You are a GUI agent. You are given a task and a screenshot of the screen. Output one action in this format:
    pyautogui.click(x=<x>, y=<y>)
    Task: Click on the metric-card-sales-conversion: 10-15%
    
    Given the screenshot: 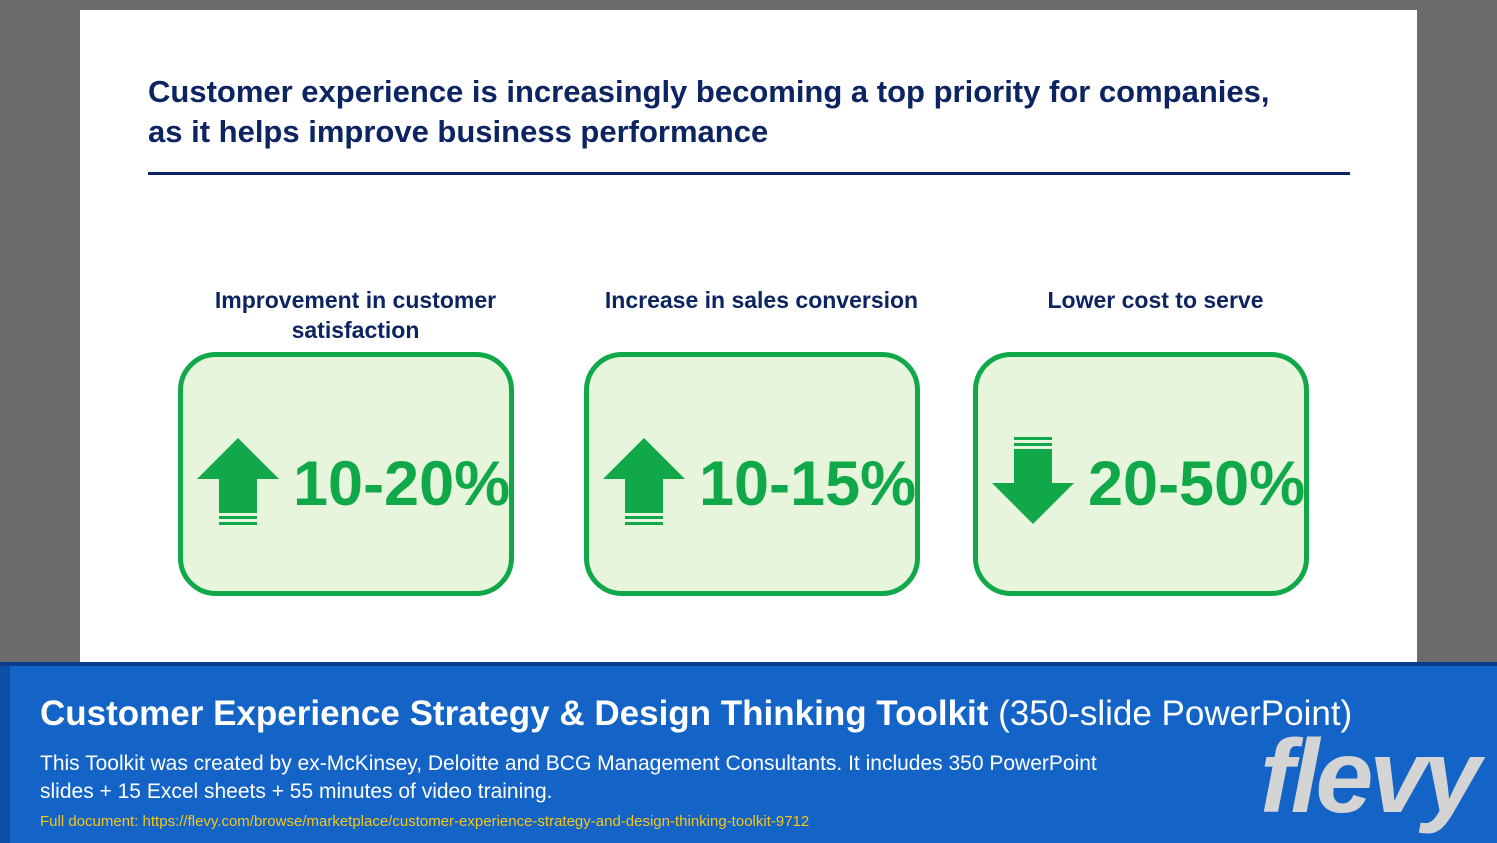 What is the action you would take?
    pyautogui.click(x=752, y=474)
    